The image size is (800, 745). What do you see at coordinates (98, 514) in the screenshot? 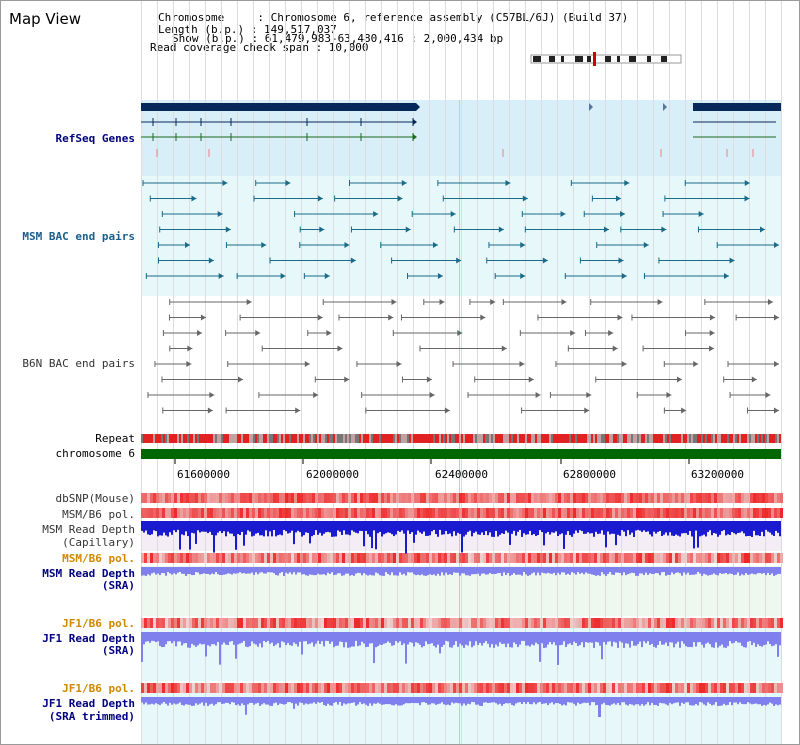
I see `track-label-msm-pol-1: MSM/B6 pol.` at bounding box center [98, 514].